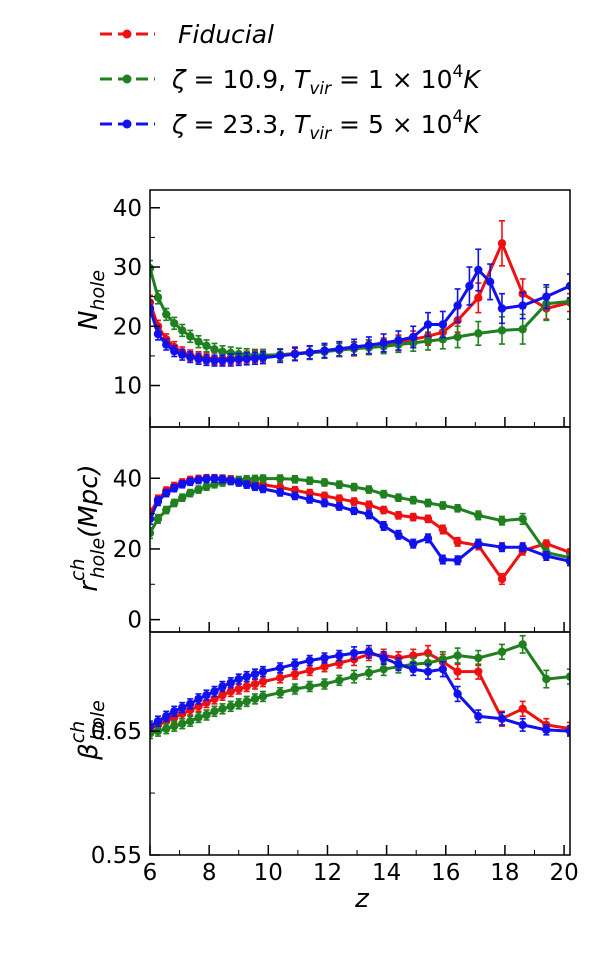 This screenshot has height=957, width=600. I want to click on legend-vir-subscript: vir, so click(320, 134).